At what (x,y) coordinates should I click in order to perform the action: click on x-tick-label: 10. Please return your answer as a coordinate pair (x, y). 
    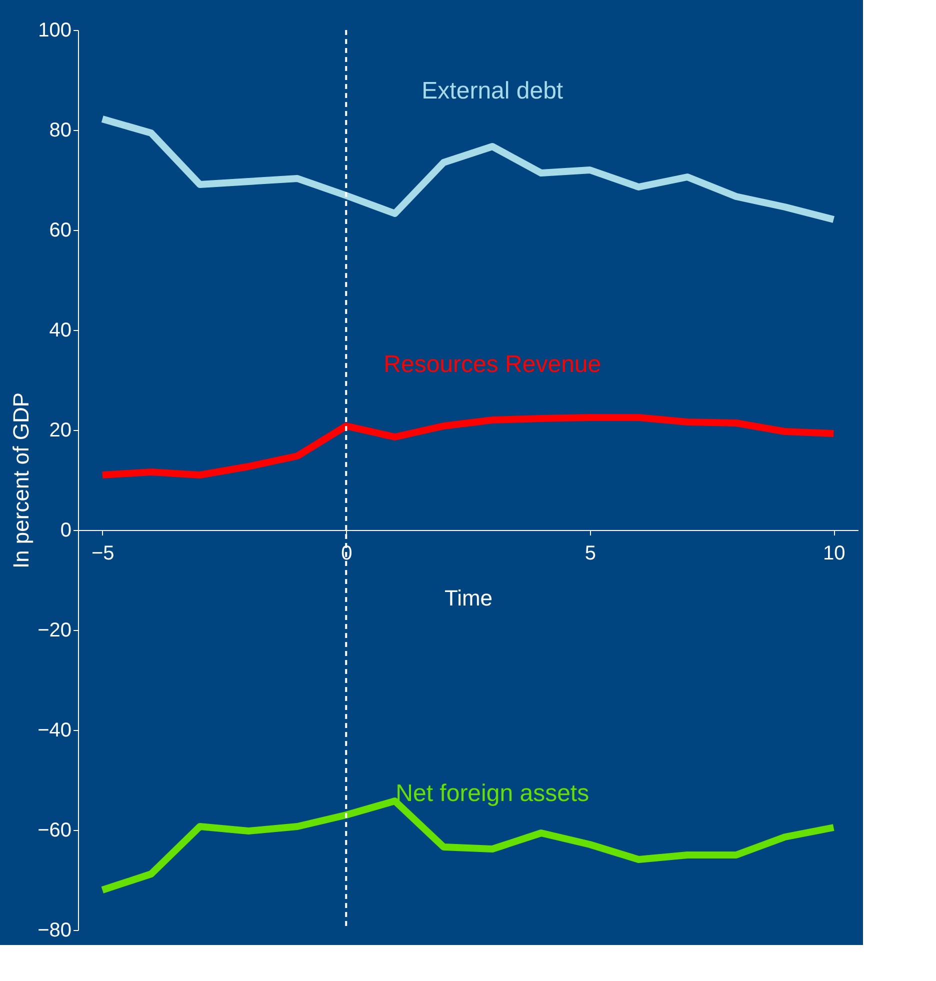
    Looking at the image, I should click on (834, 553).